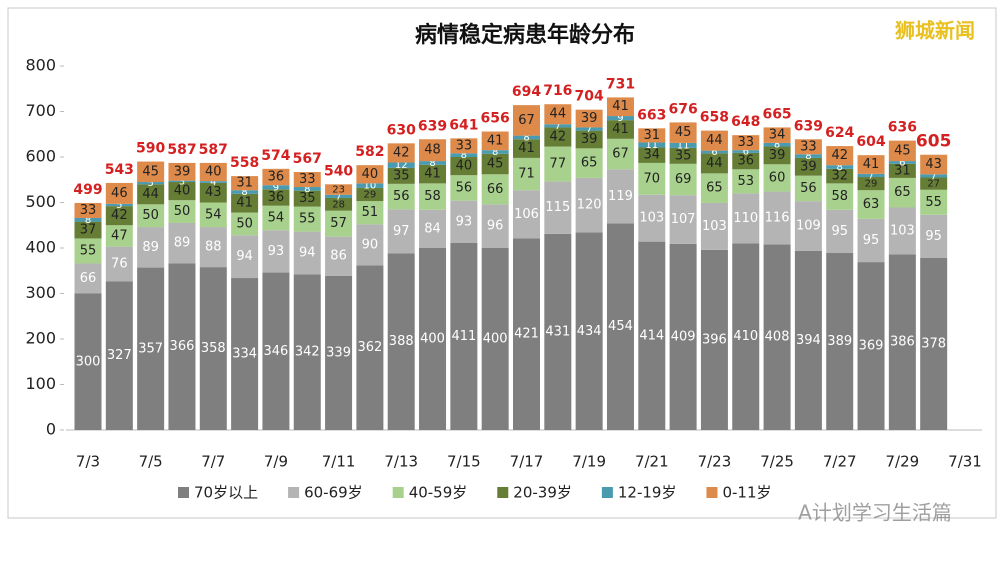 Image resolution: width=1004 pixels, height=562 pixels. I want to click on data-label: 120, so click(589, 205).